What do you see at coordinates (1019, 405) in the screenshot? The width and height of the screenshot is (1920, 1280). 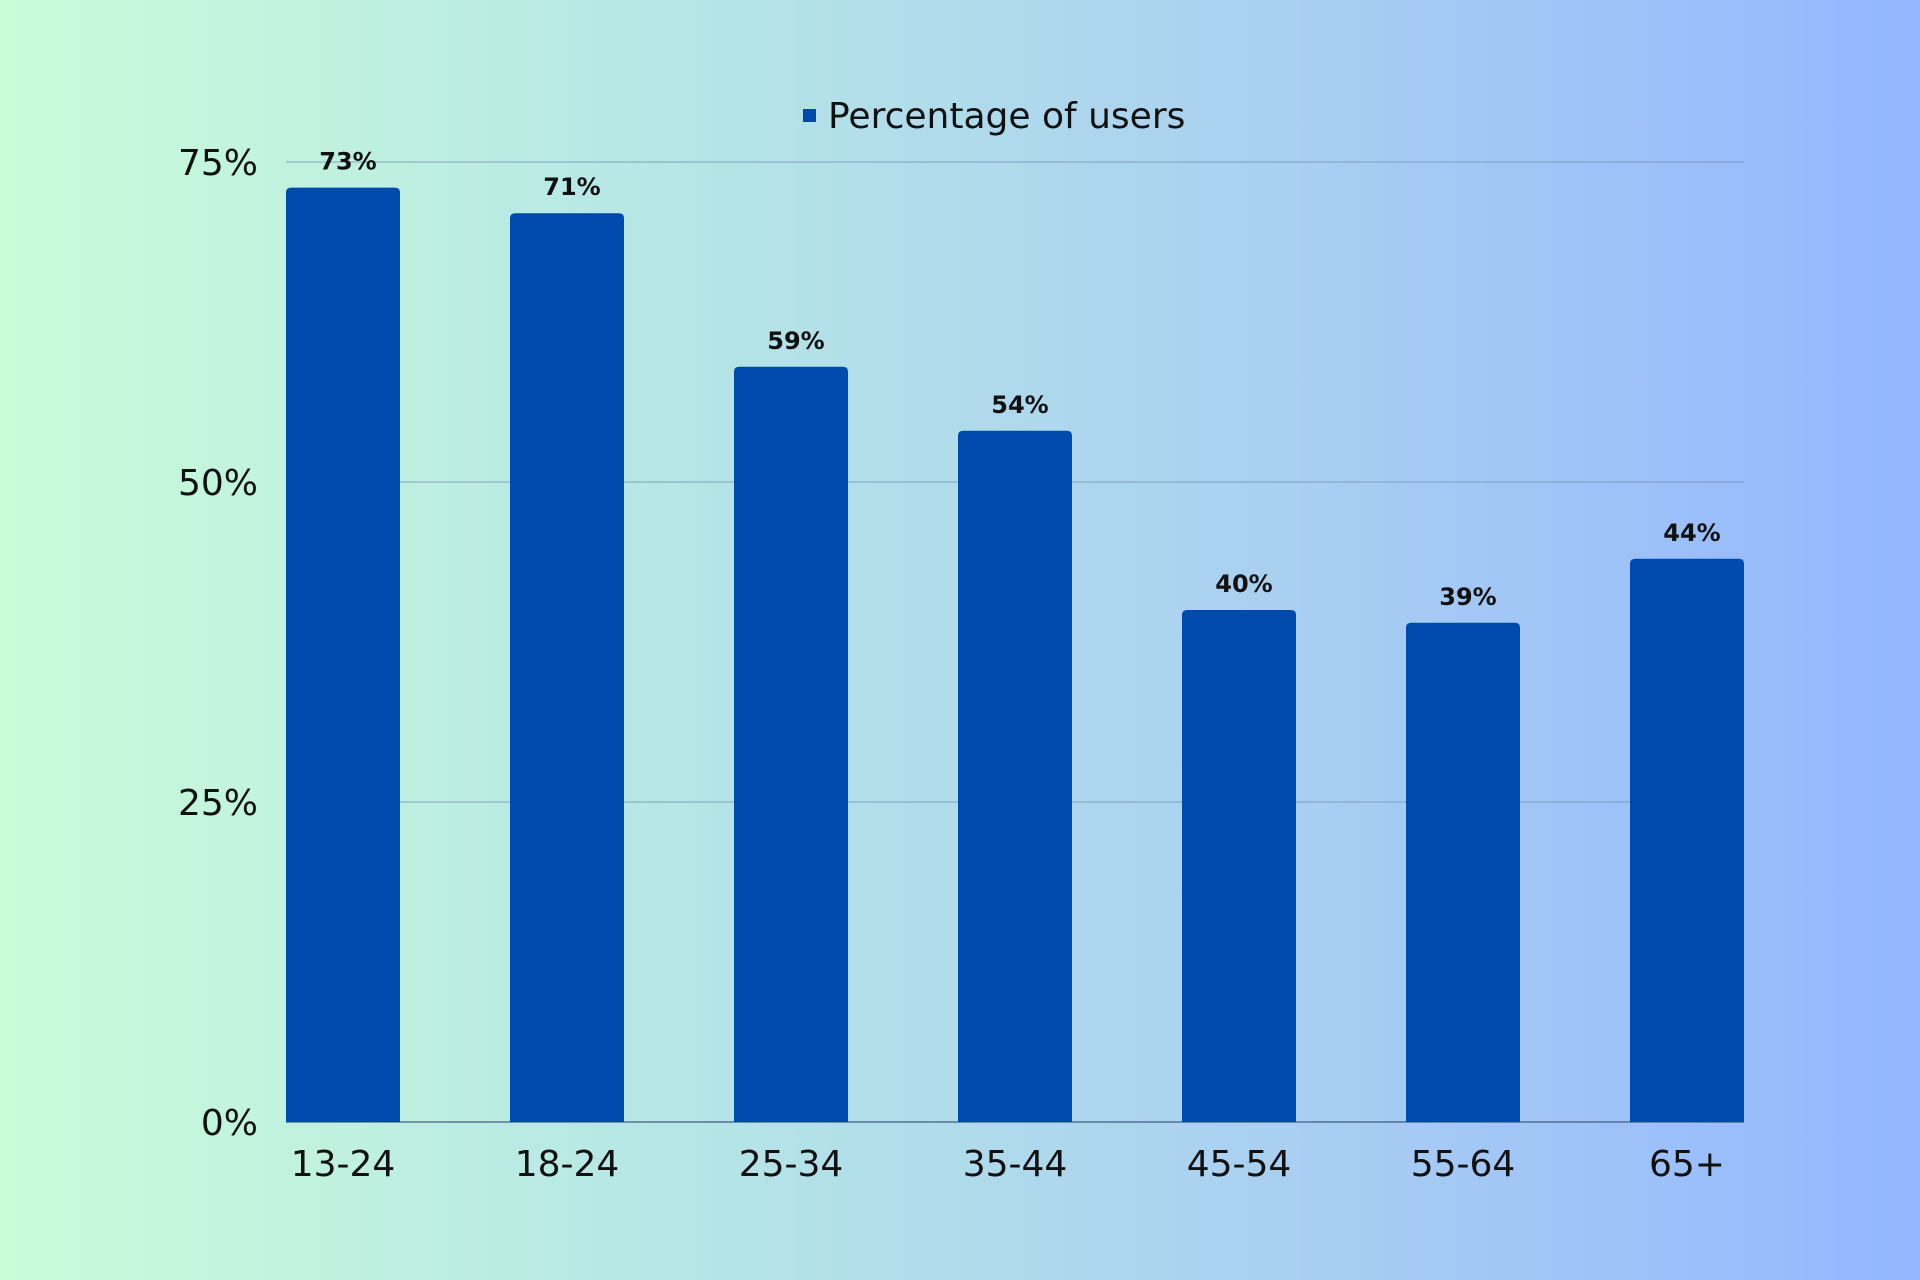 I see `data-label: 54%` at bounding box center [1019, 405].